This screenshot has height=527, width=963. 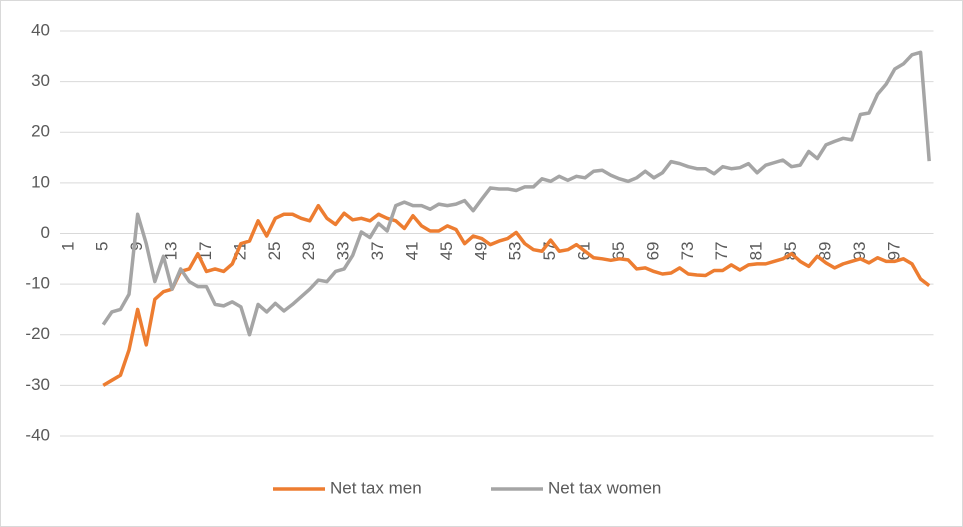 I want to click on x-tick-label: 9, so click(x=136, y=246).